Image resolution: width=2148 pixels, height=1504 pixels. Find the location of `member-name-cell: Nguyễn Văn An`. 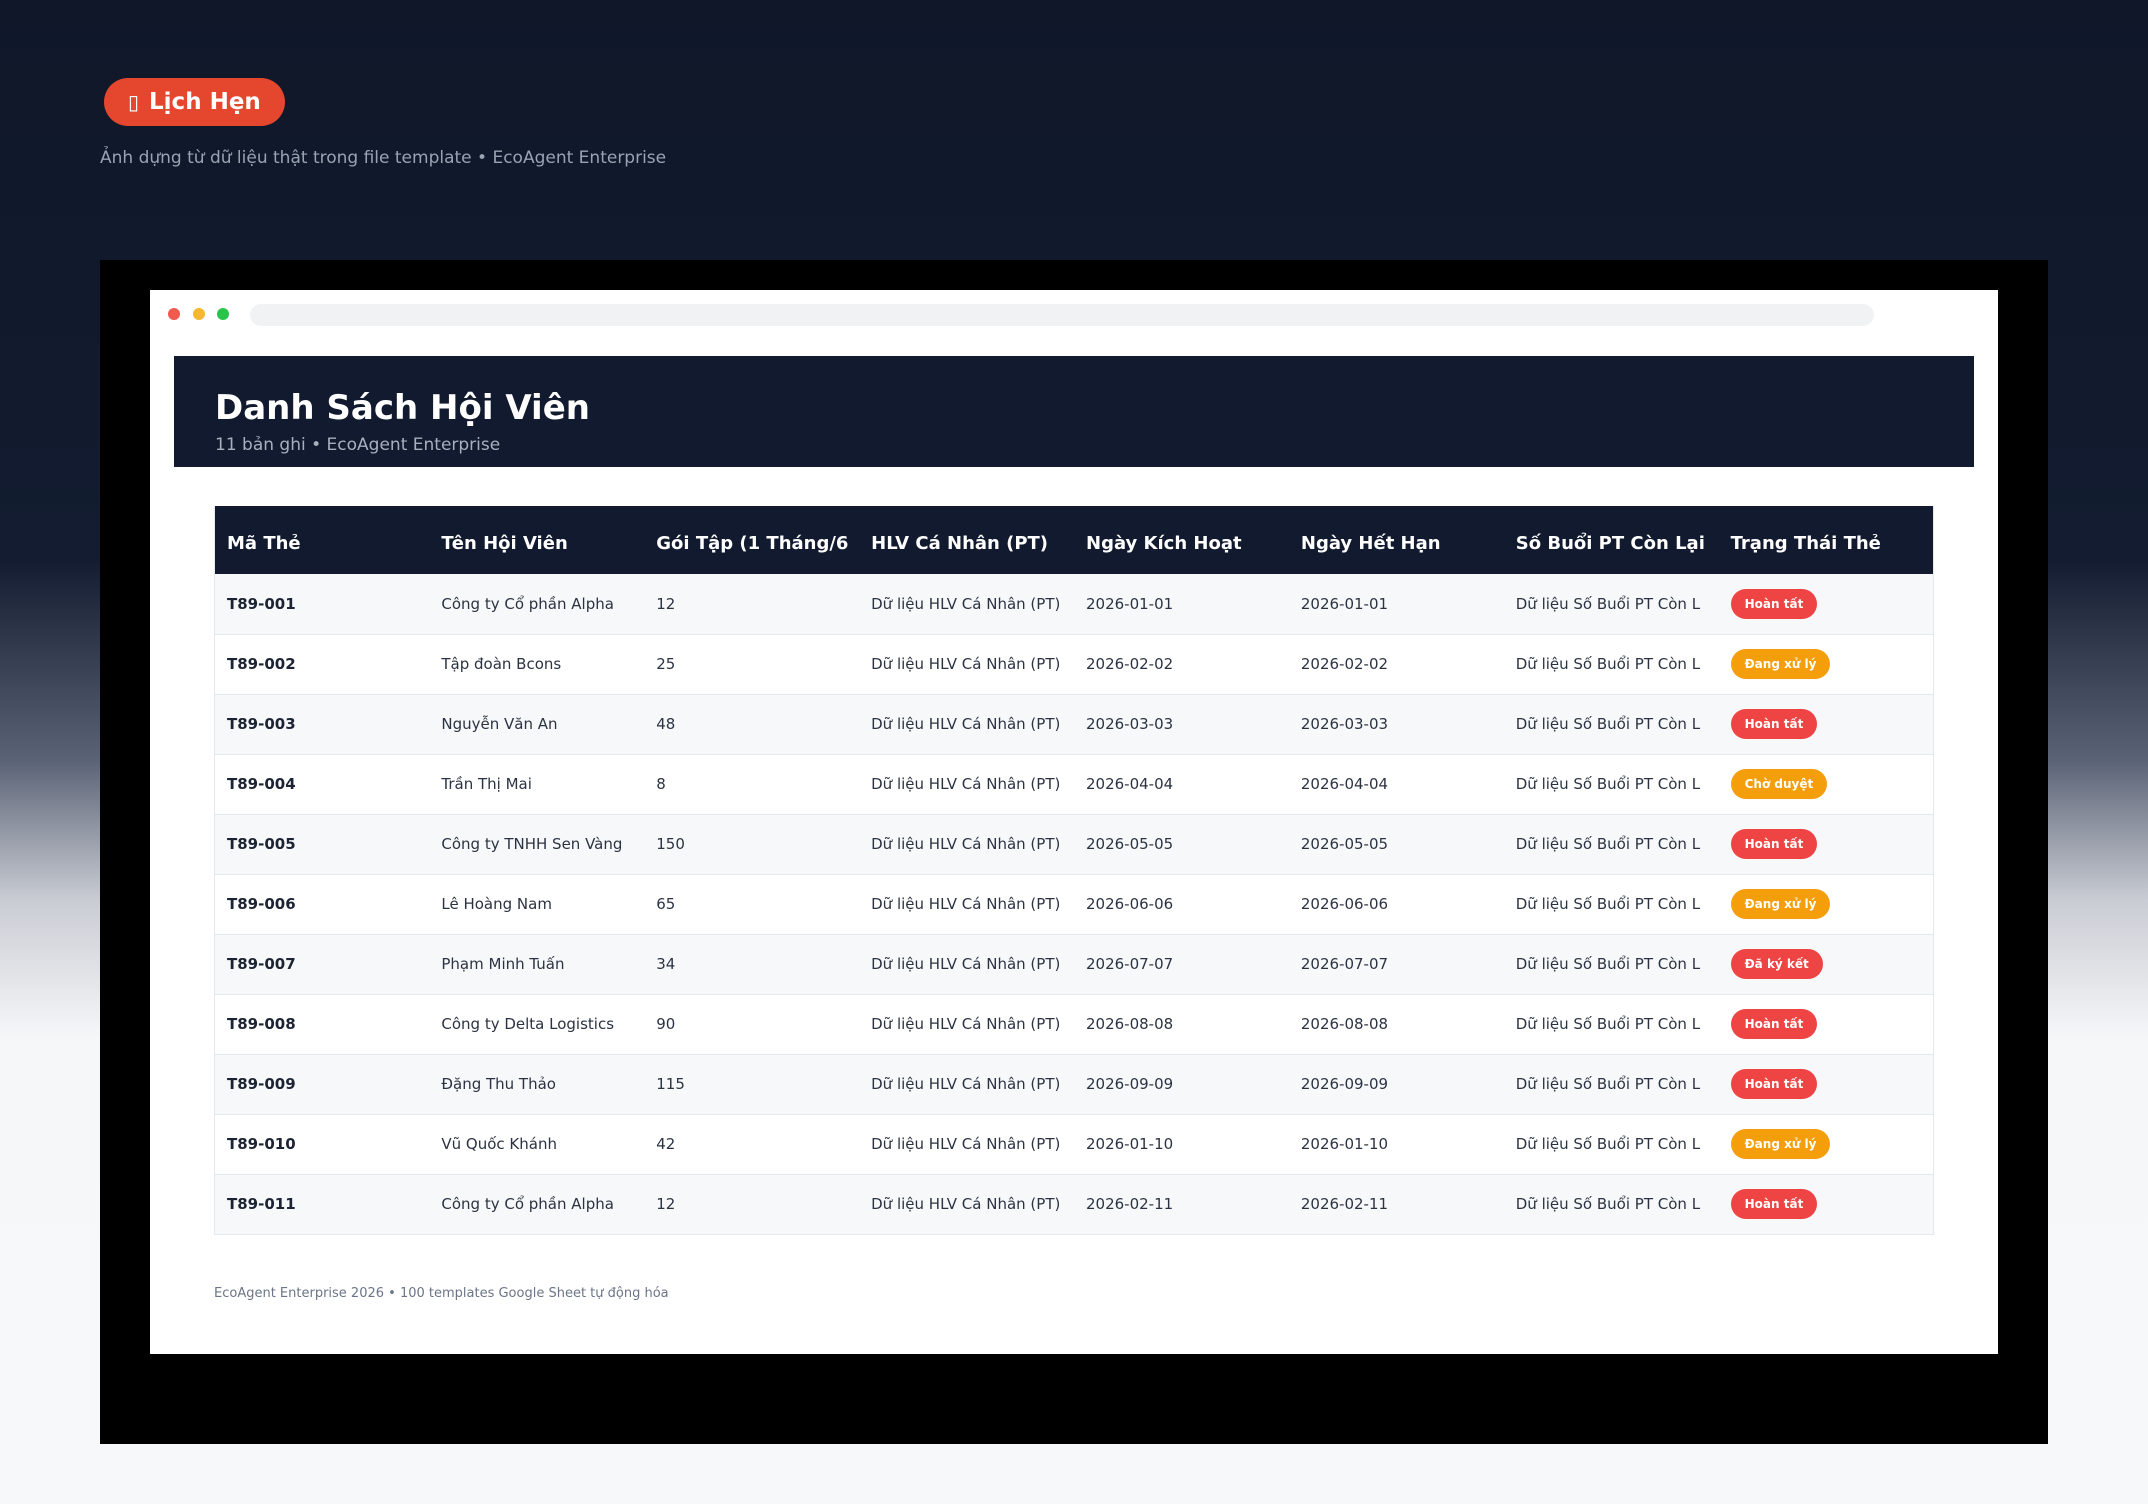

member-name-cell: Nguyễn Văn An is located at coordinates (499, 724).